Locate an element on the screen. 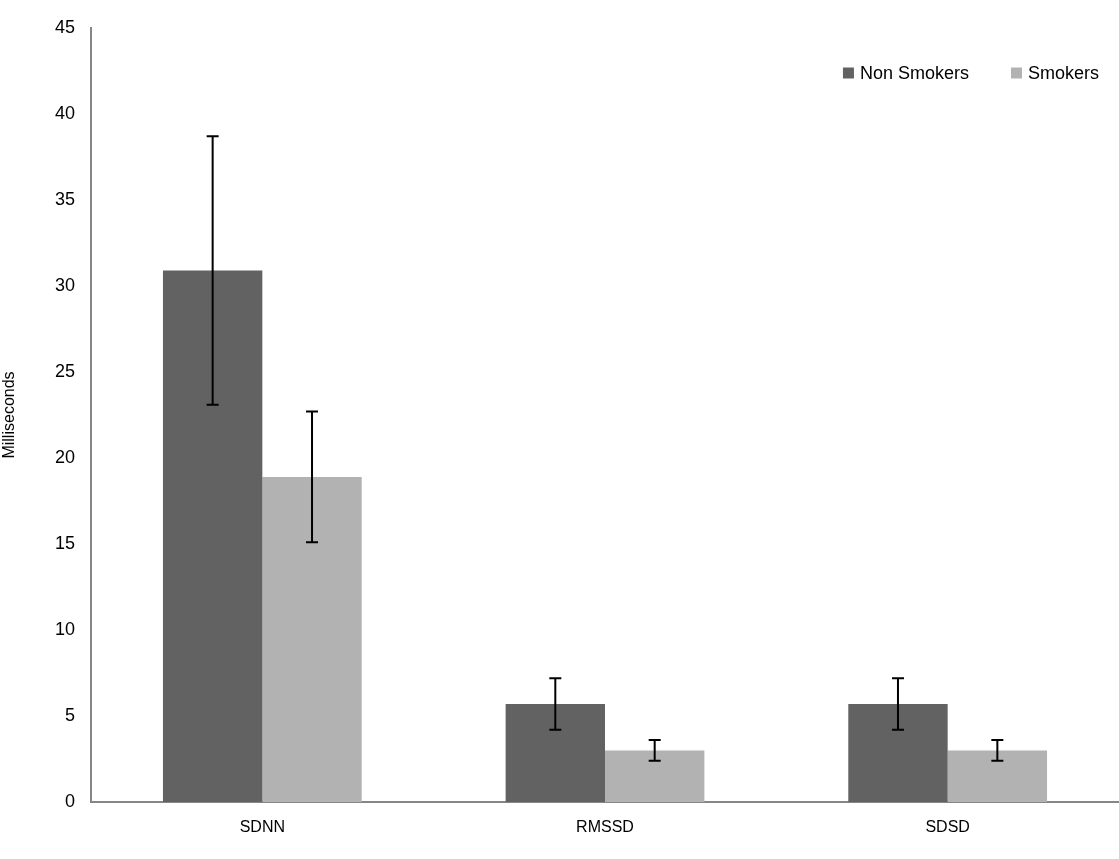 This screenshot has height=859, width=1119. y-tick-label: 45 is located at coordinates (64, 26).